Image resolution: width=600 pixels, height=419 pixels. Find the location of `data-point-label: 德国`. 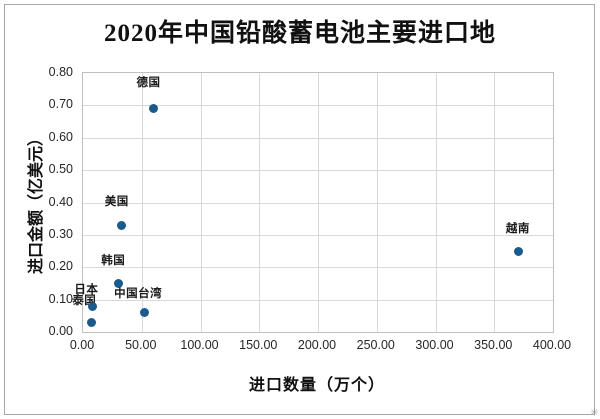

data-point-label: 德国 is located at coordinates (148, 82).